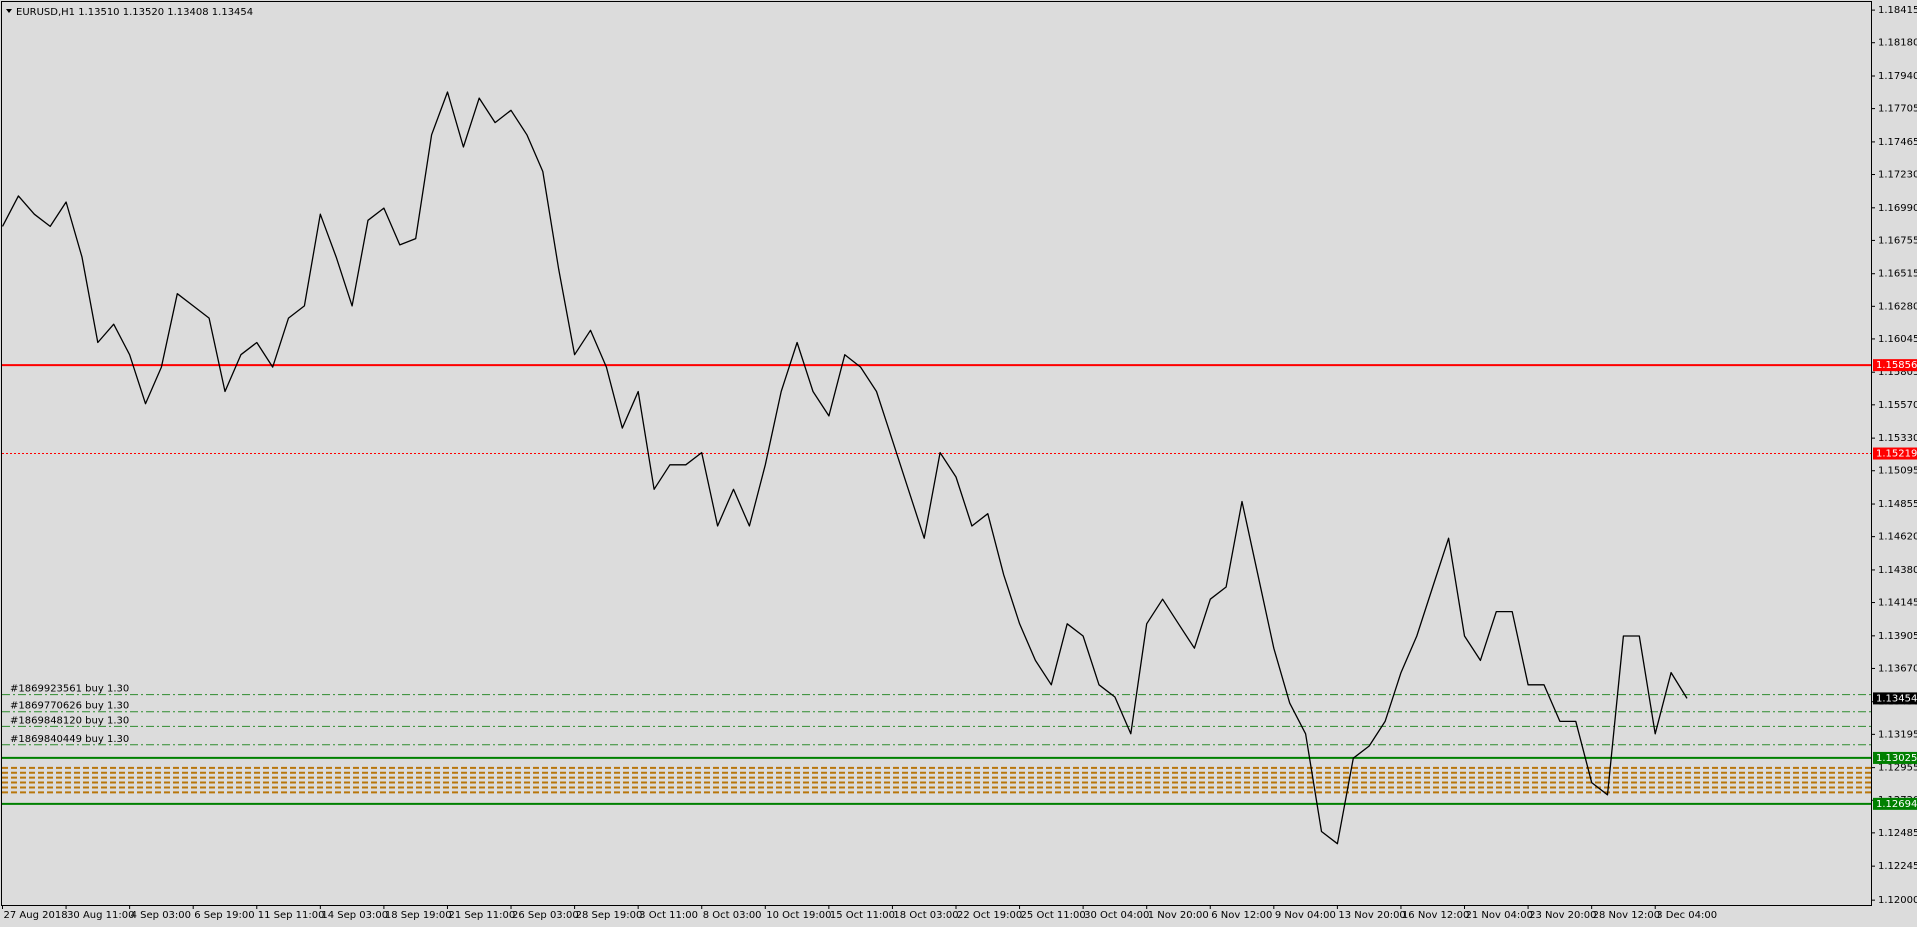 The width and height of the screenshot is (1917, 927). Describe the element at coordinates (1897, 10) in the screenshot. I see `y-tick-label: 1.18415` at that location.